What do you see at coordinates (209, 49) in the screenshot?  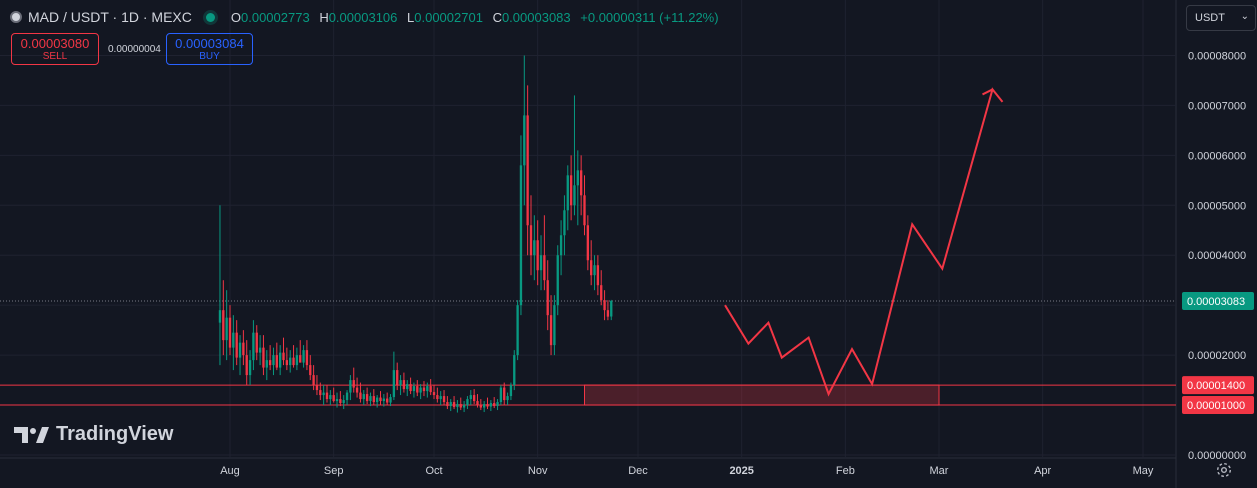 I see `buy-button: 0.00003084 BUY` at bounding box center [209, 49].